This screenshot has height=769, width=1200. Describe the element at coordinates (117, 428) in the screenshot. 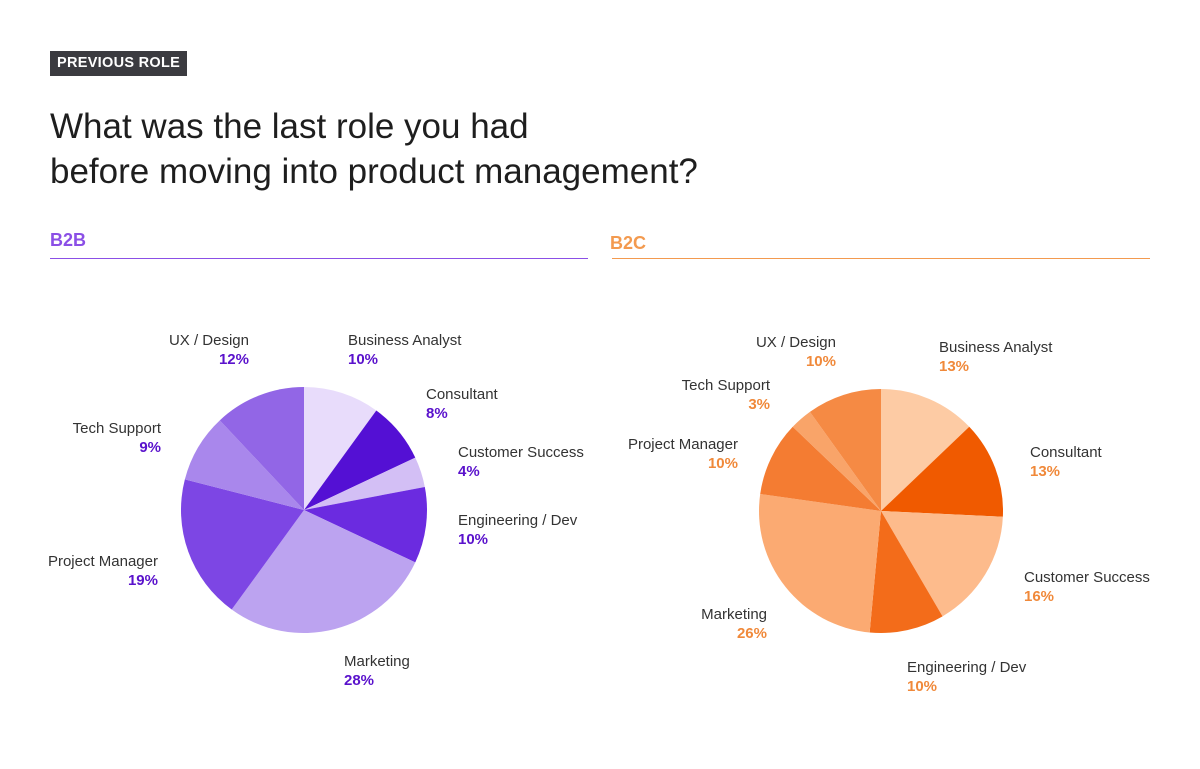

I see `b2b-label-tech-support: Tech Support` at that location.